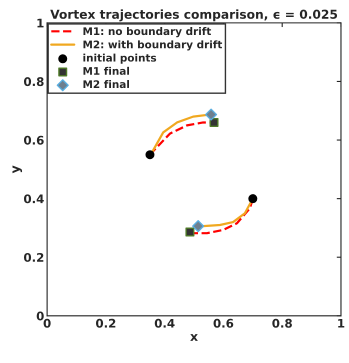 Image resolution: width=349 pixels, height=363 pixels. Describe the element at coordinates (224, 323) in the screenshot. I see `x-tick-label: 0.6` at that location.